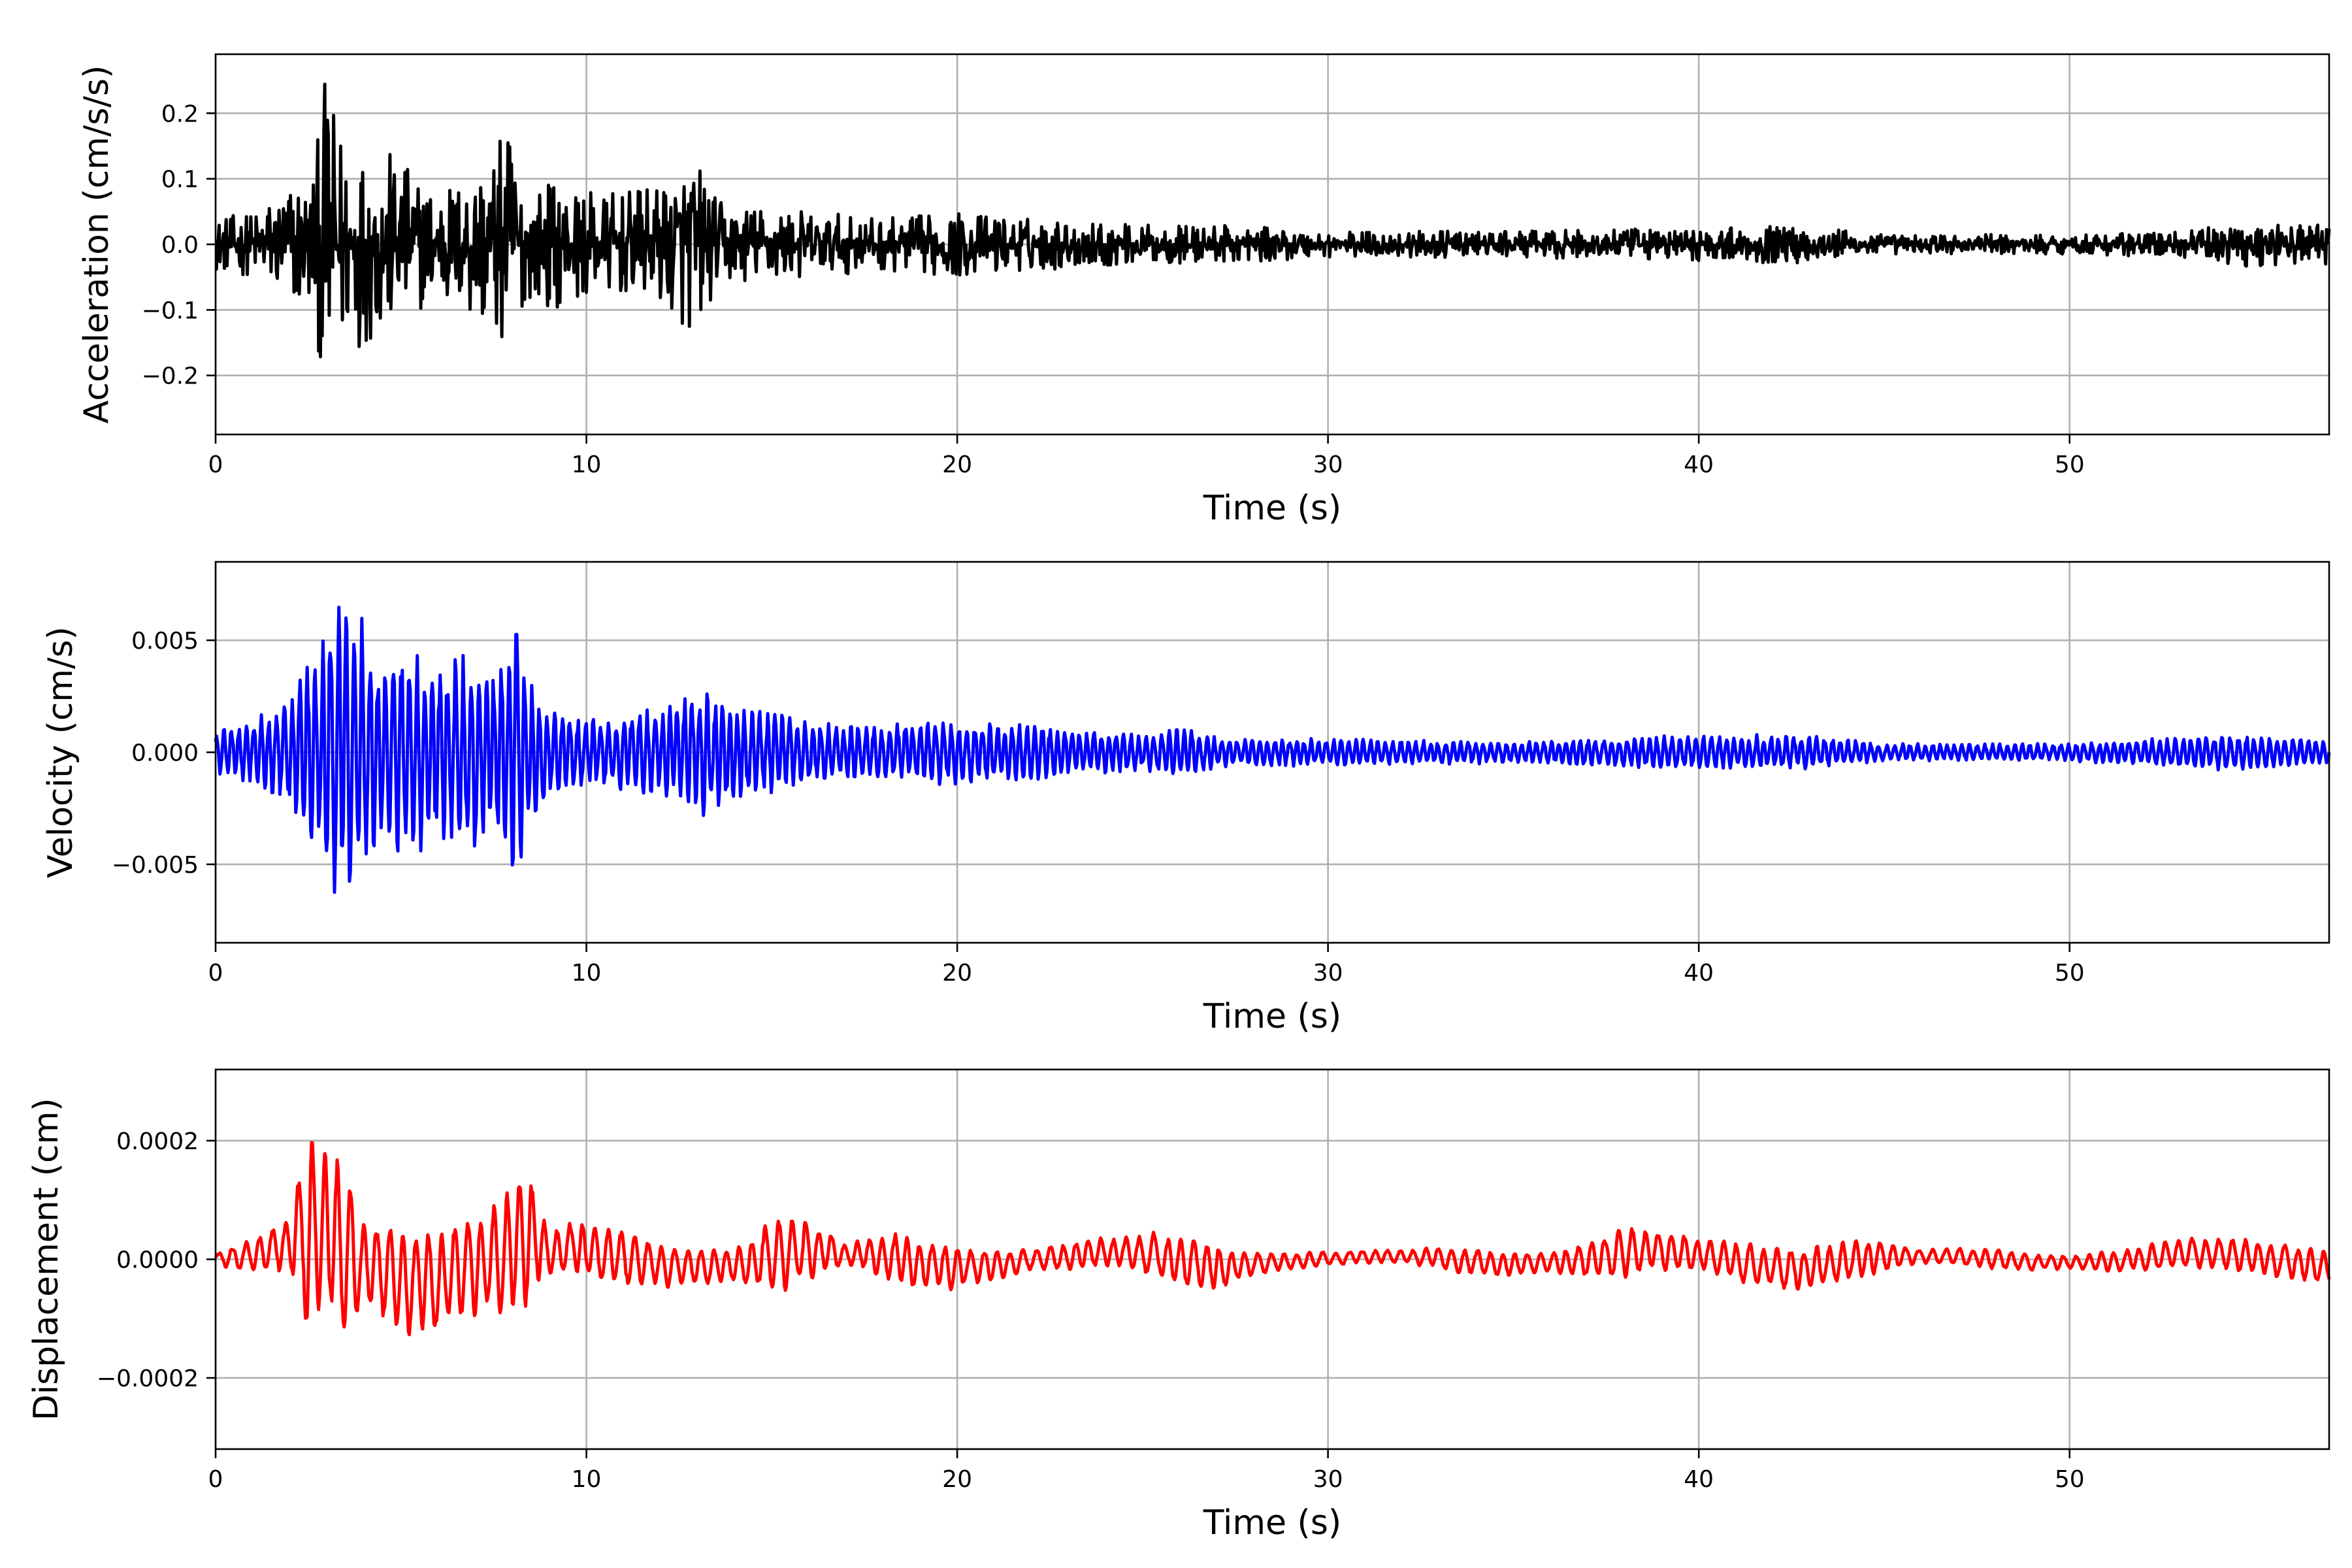 The image size is (2352, 1568). Describe the element at coordinates (157, 1260) in the screenshot. I see `y-tick-label: 0.0000` at that location.